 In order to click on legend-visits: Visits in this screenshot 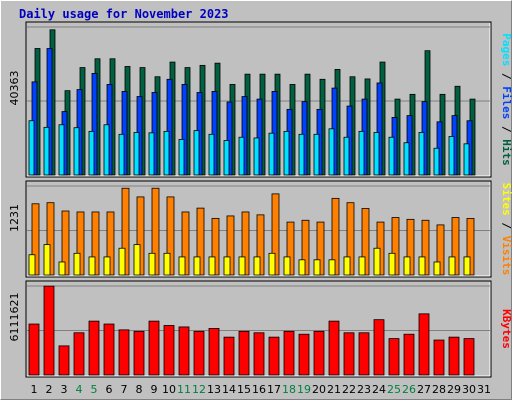, I will do `click(506, 256)`.